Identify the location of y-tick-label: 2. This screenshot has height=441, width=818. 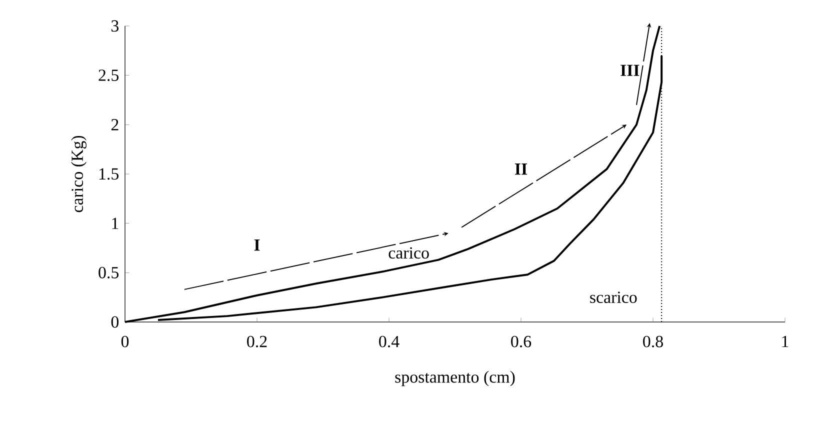
(114, 124).